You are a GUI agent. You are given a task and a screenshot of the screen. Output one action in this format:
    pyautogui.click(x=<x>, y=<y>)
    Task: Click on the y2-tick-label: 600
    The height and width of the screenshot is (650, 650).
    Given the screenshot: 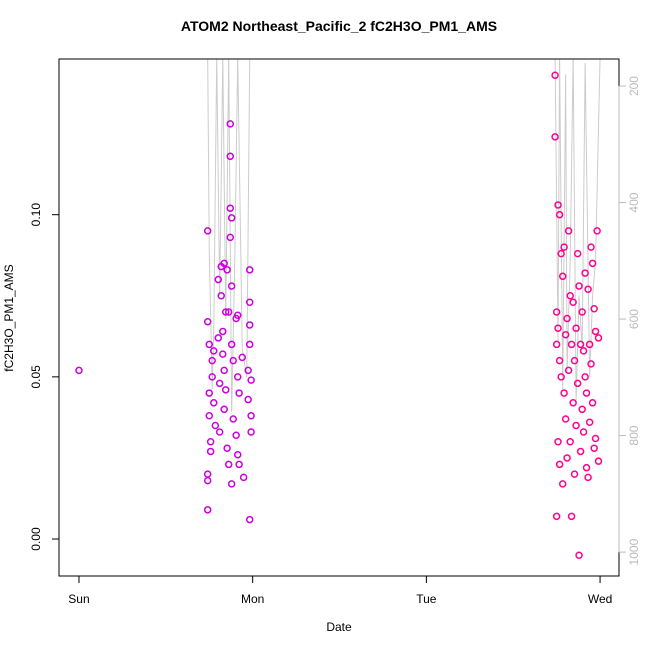 What is the action you would take?
    pyautogui.click(x=634, y=319)
    